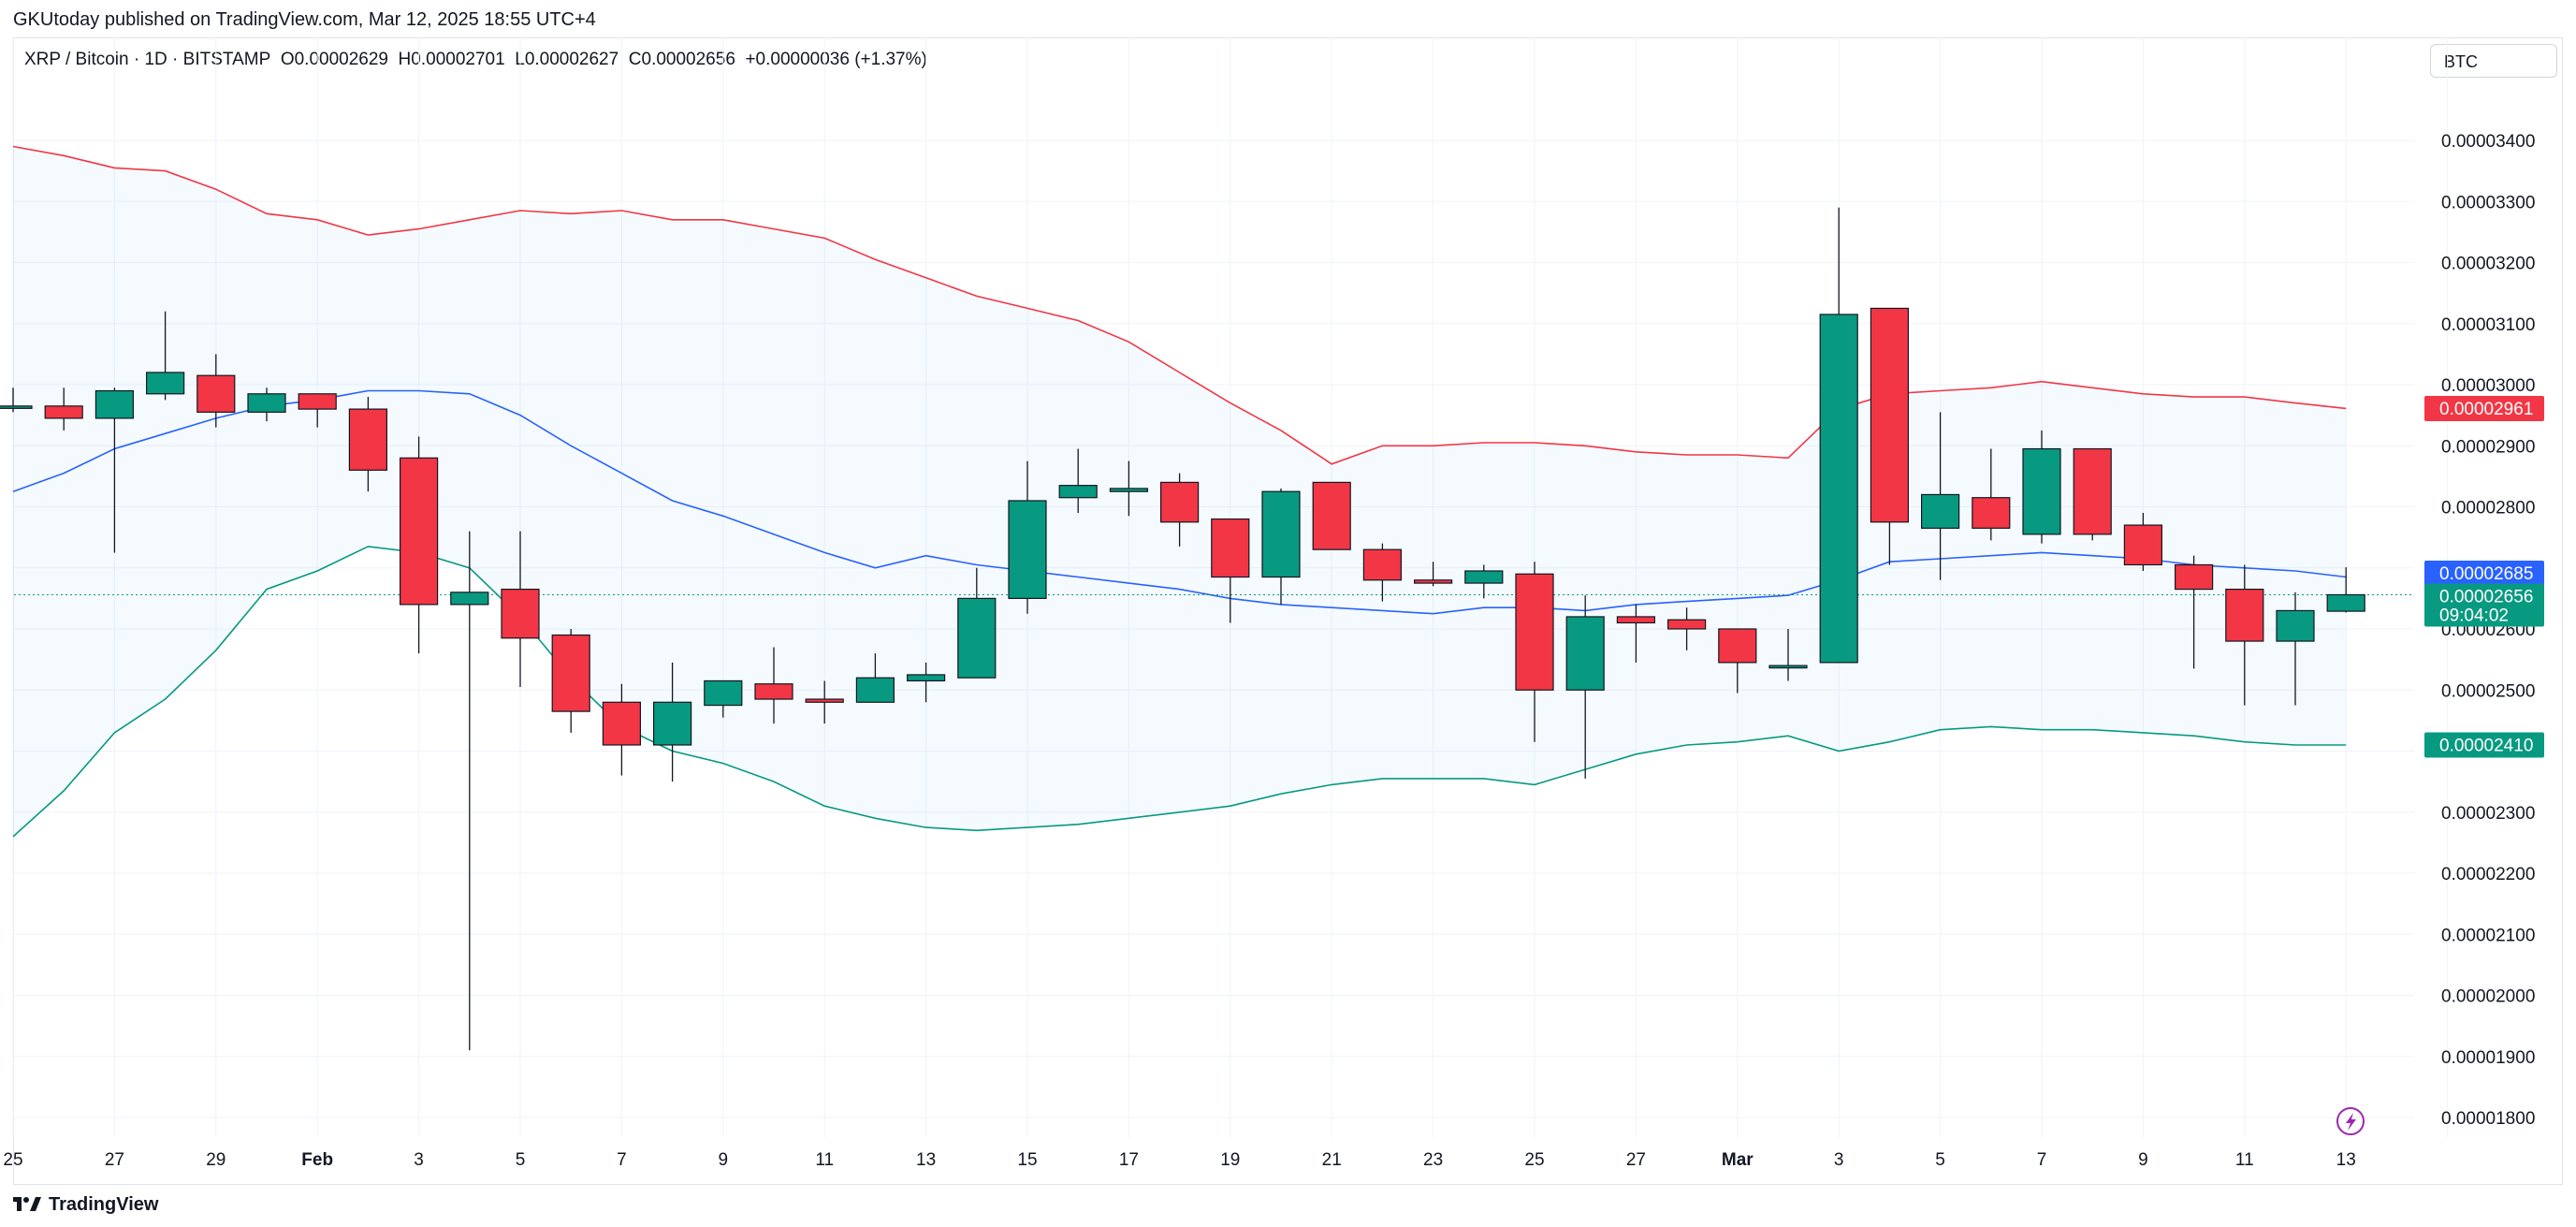 This screenshot has width=2576, height=1227. Describe the element at coordinates (2488, 509) in the screenshot. I see `y-tick-label: 0.00002800` at that location.